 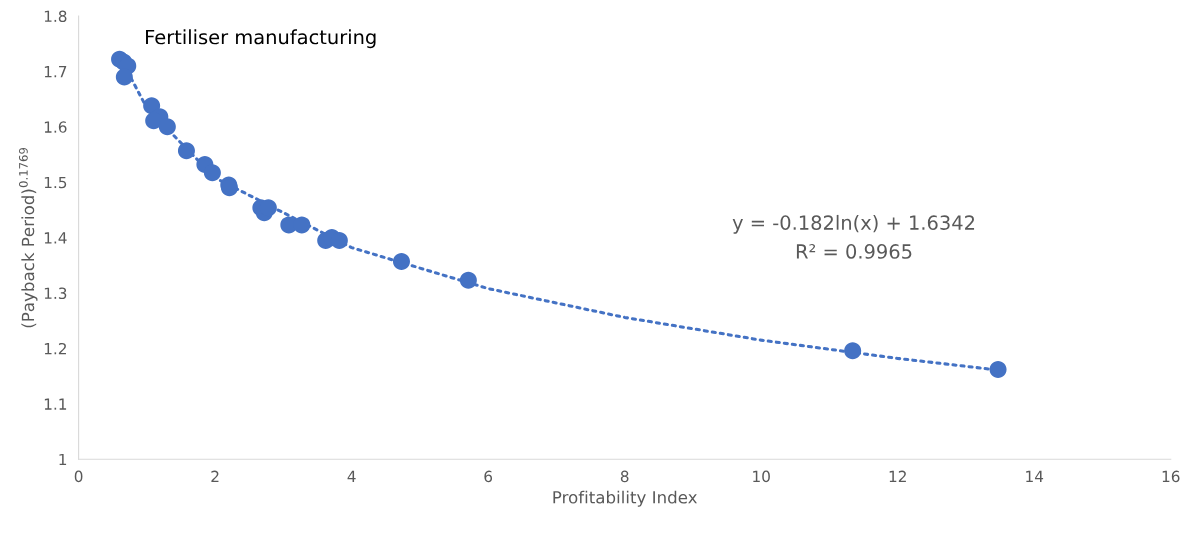 What do you see at coordinates (351, 476) in the screenshot?
I see `x-tick-label: 4` at bounding box center [351, 476].